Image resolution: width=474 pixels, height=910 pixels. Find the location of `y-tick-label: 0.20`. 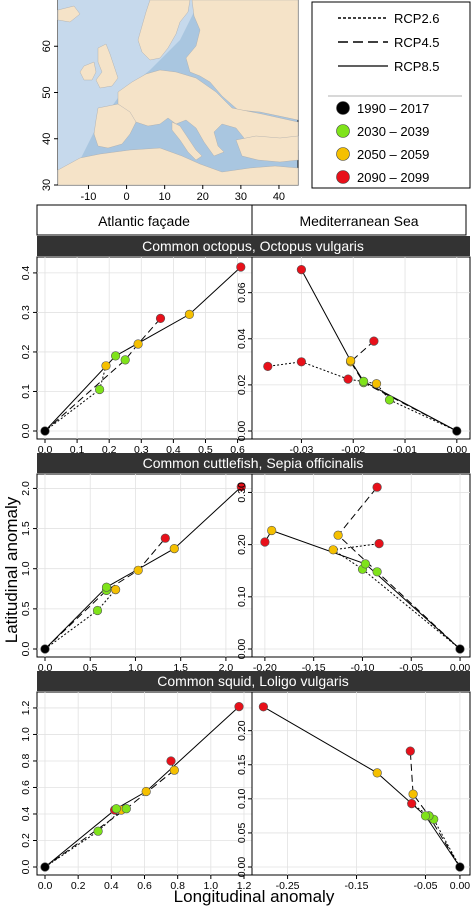

y-tick-label: 0.20 is located at coordinates (242, 730).